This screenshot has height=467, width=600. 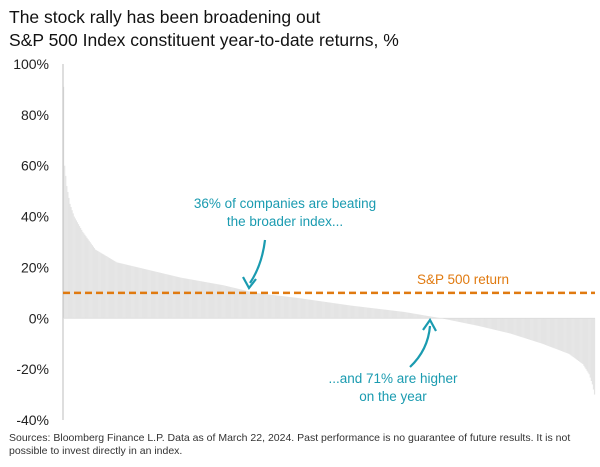 I want to click on annotation-beating-index-line: 36% of companies are beating, so click(x=285, y=203).